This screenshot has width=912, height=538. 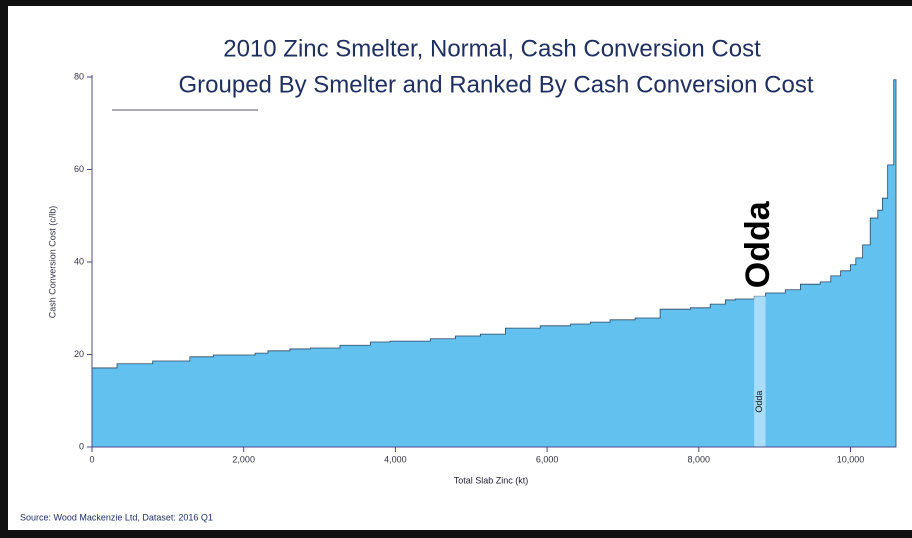 What do you see at coordinates (79, 261) in the screenshot?
I see `y-tick-label: 40` at bounding box center [79, 261].